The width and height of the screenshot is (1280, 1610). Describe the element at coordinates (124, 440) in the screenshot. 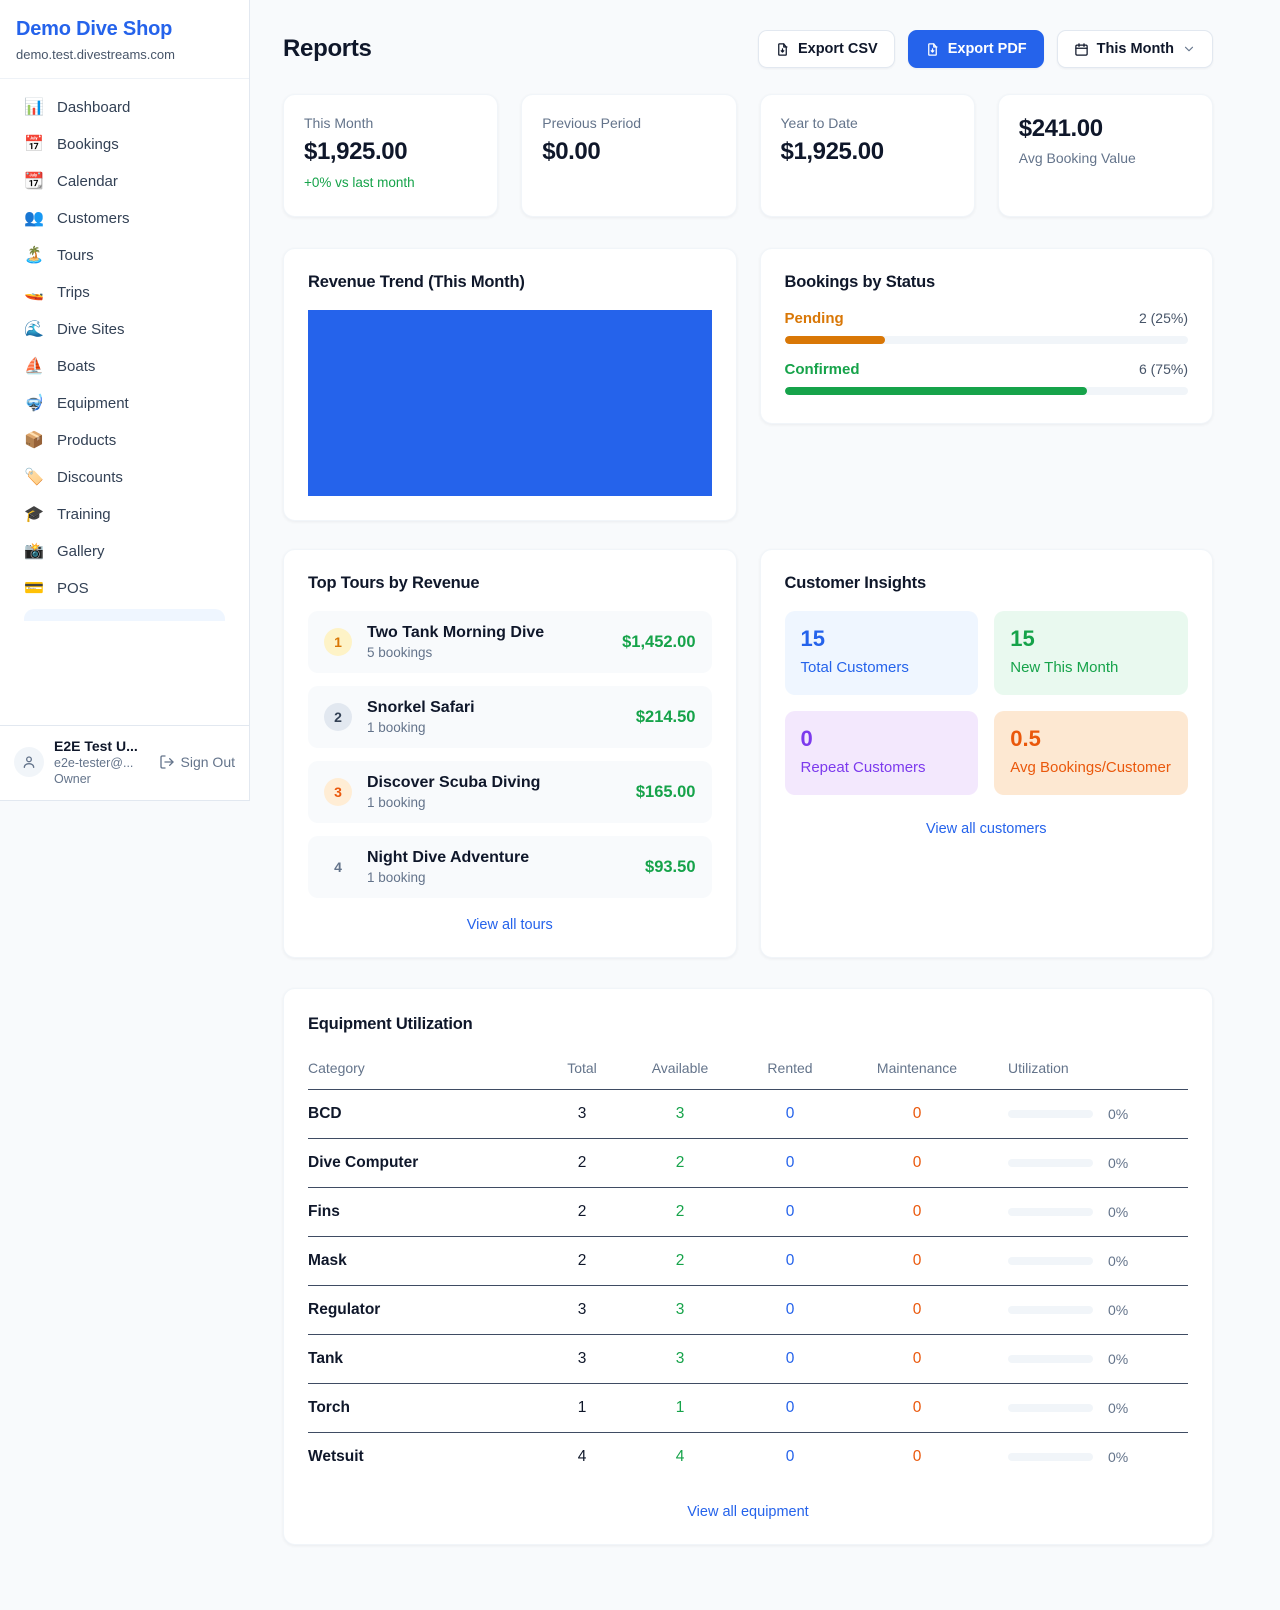

I see `sidebar-item-products: 📦 Products` at that location.